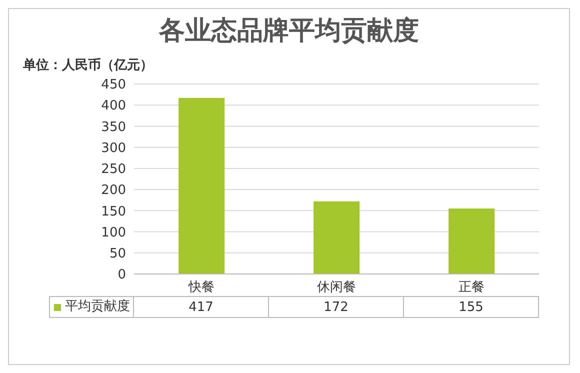 The image size is (580, 373). What do you see at coordinates (88, 65) in the screenshot?
I see `y-axis-title: 单位：人民币（亿元）` at bounding box center [88, 65].